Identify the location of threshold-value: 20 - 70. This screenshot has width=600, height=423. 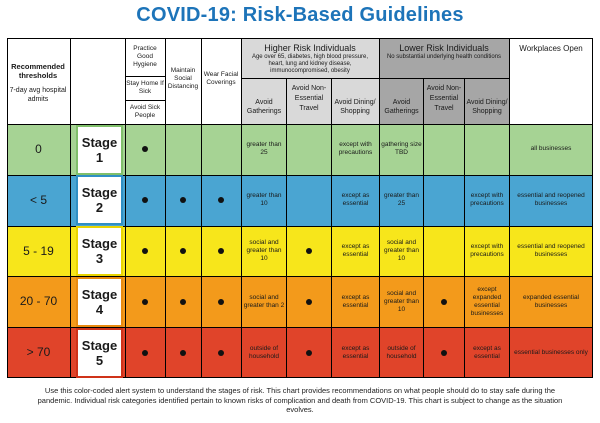
(38, 301).